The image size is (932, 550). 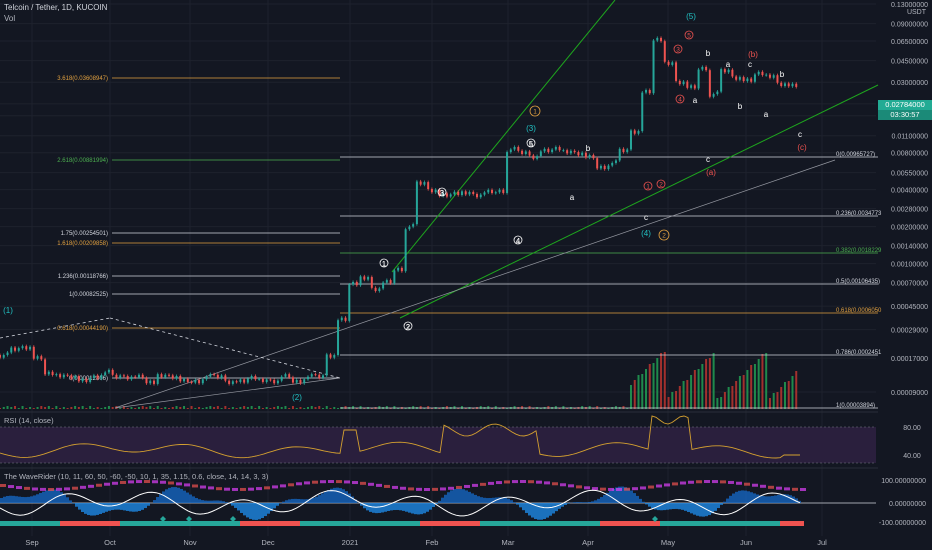 I want to click on price-tick-label: 0.00029000, so click(x=909, y=331).